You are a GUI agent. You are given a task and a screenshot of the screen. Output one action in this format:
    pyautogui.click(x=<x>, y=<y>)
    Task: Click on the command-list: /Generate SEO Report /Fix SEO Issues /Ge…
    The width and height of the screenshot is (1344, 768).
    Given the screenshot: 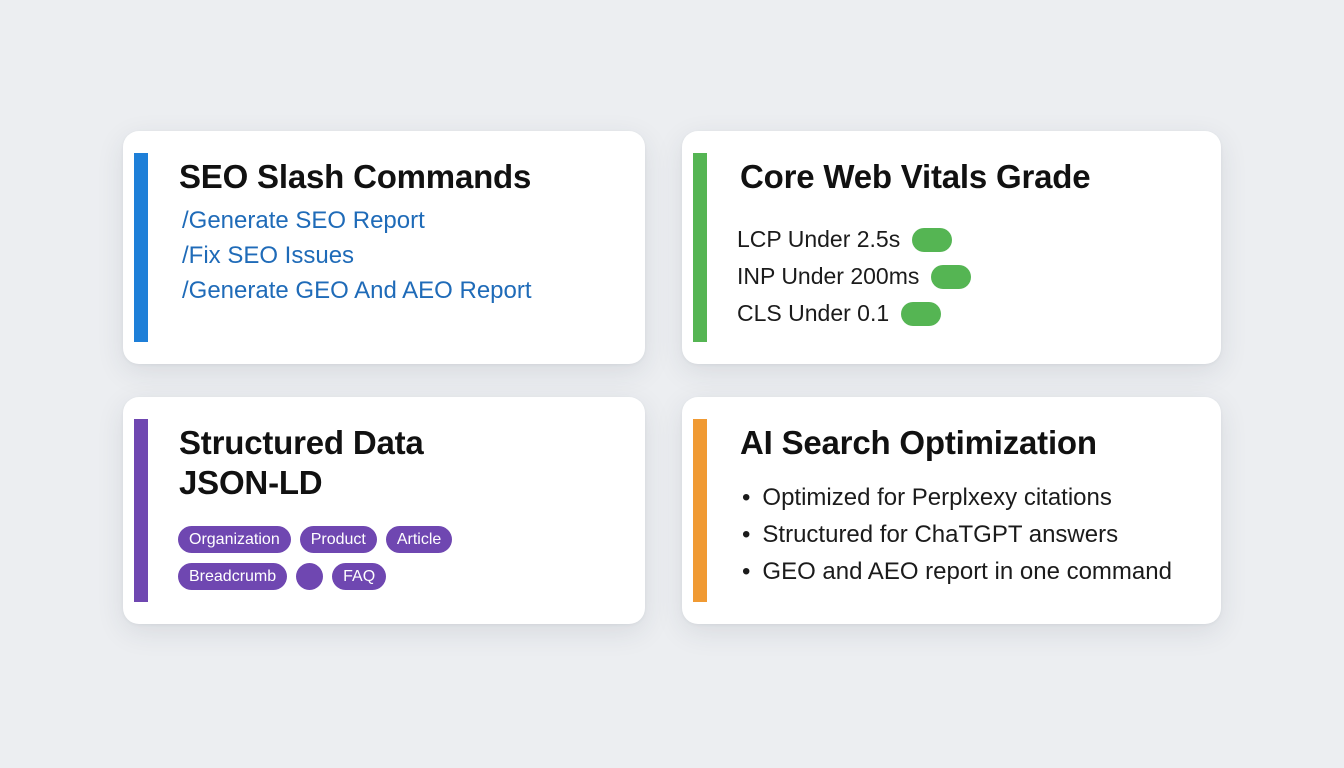 What is the action you would take?
    pyautogui.click(x=357, y=255)
    